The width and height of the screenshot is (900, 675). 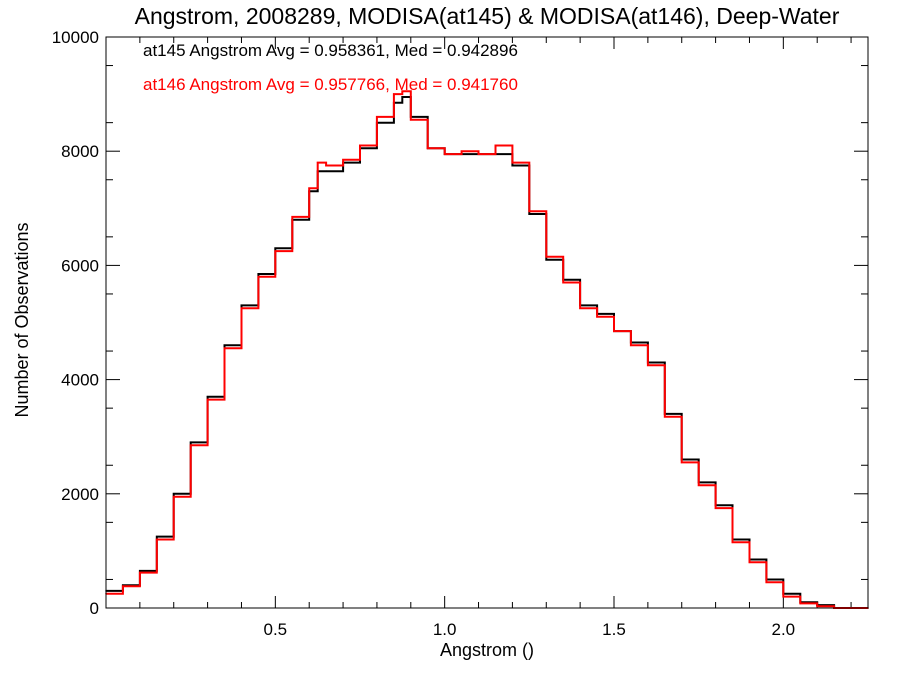 I want to click on x-tick-label: 1.5, so click(x=614, y=629).